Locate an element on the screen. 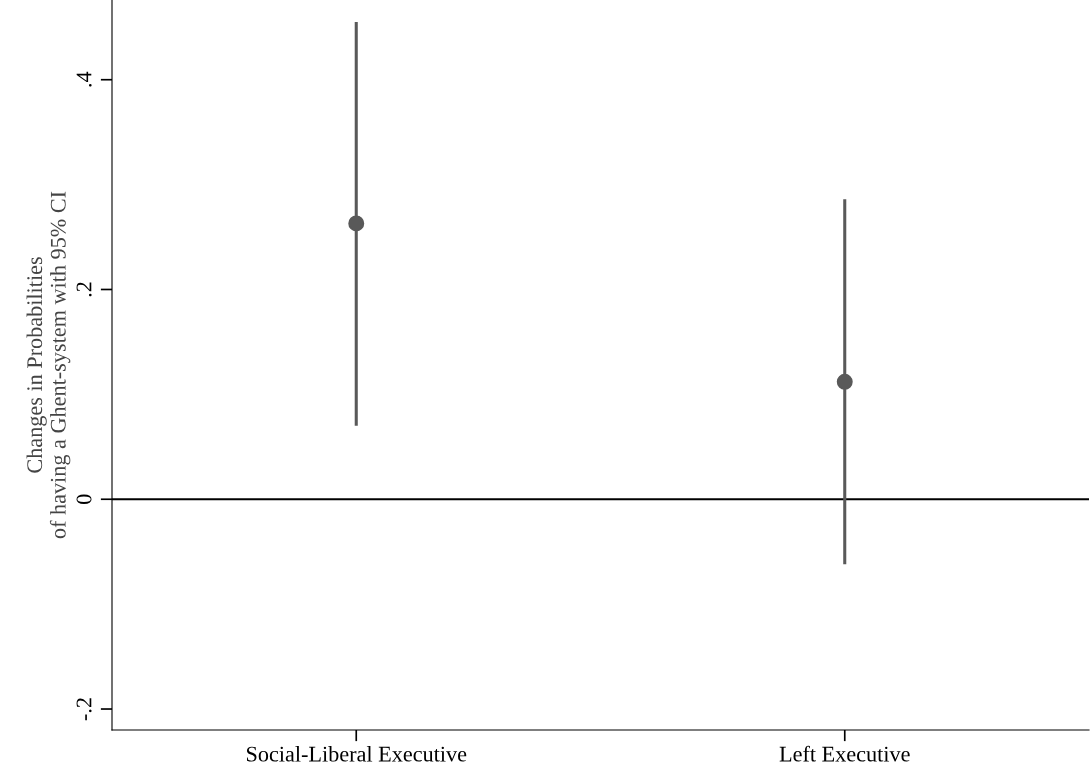  y-tick-label: -.2 is located at coordinates (84, 709).